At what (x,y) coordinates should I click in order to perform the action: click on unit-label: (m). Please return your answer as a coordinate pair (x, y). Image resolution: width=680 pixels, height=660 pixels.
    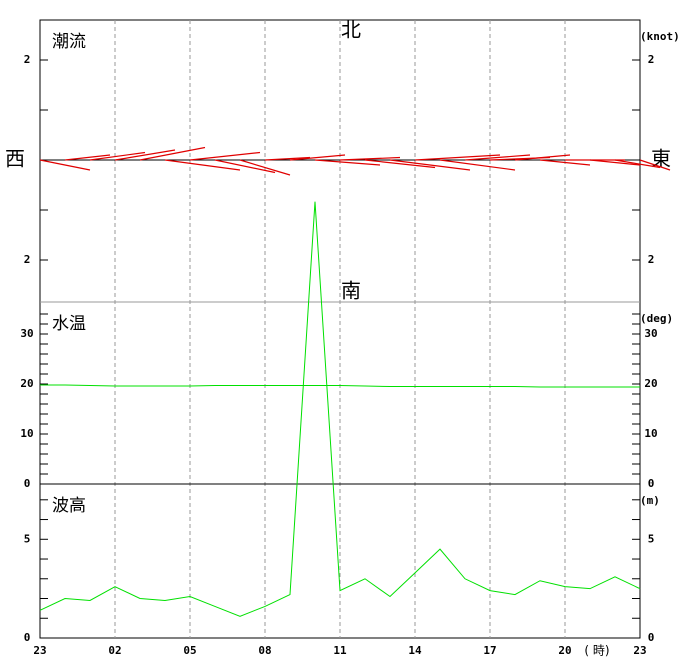
    Looking at the image, I should click on (650, 500).